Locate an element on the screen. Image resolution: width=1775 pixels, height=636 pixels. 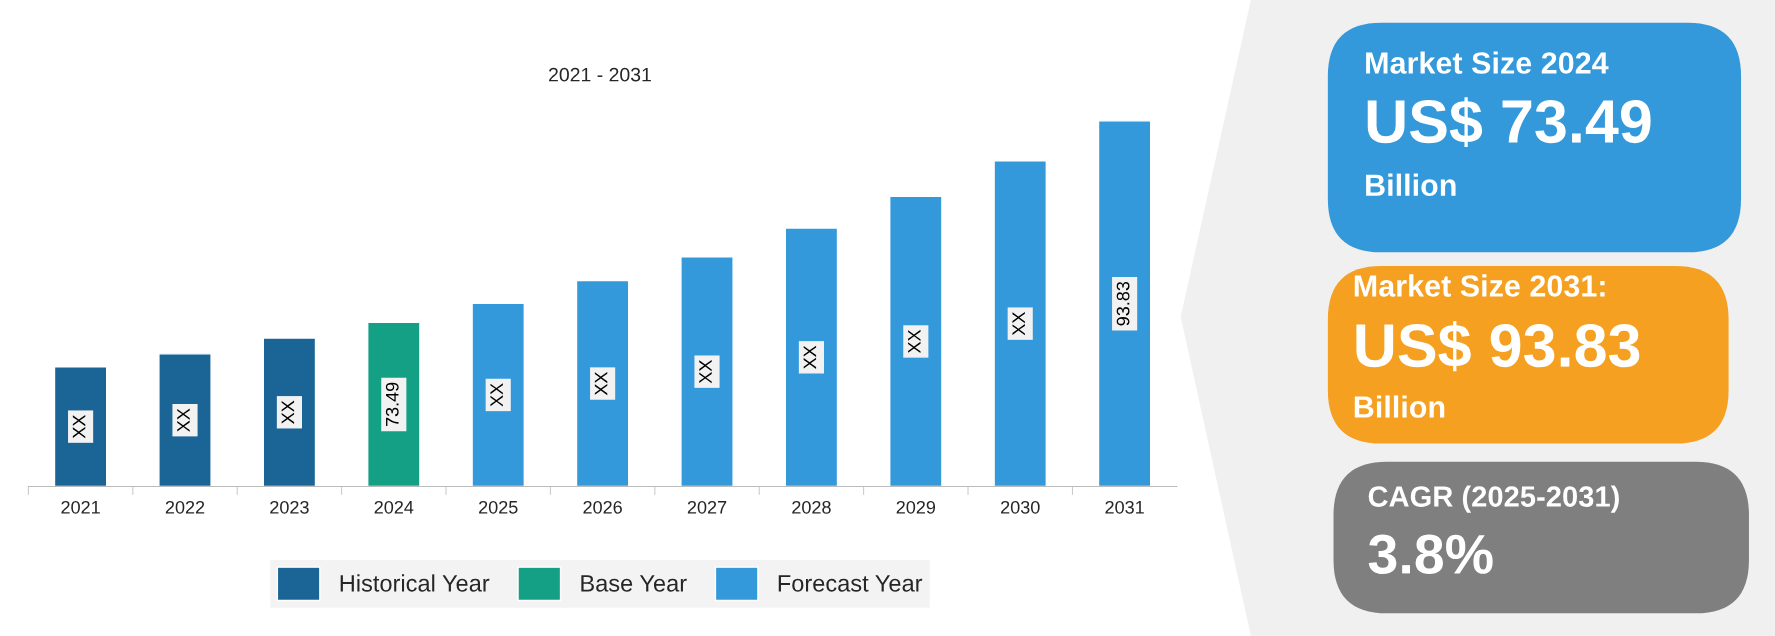
x-tick-label: 2027 is located at coordinates (707, 507).